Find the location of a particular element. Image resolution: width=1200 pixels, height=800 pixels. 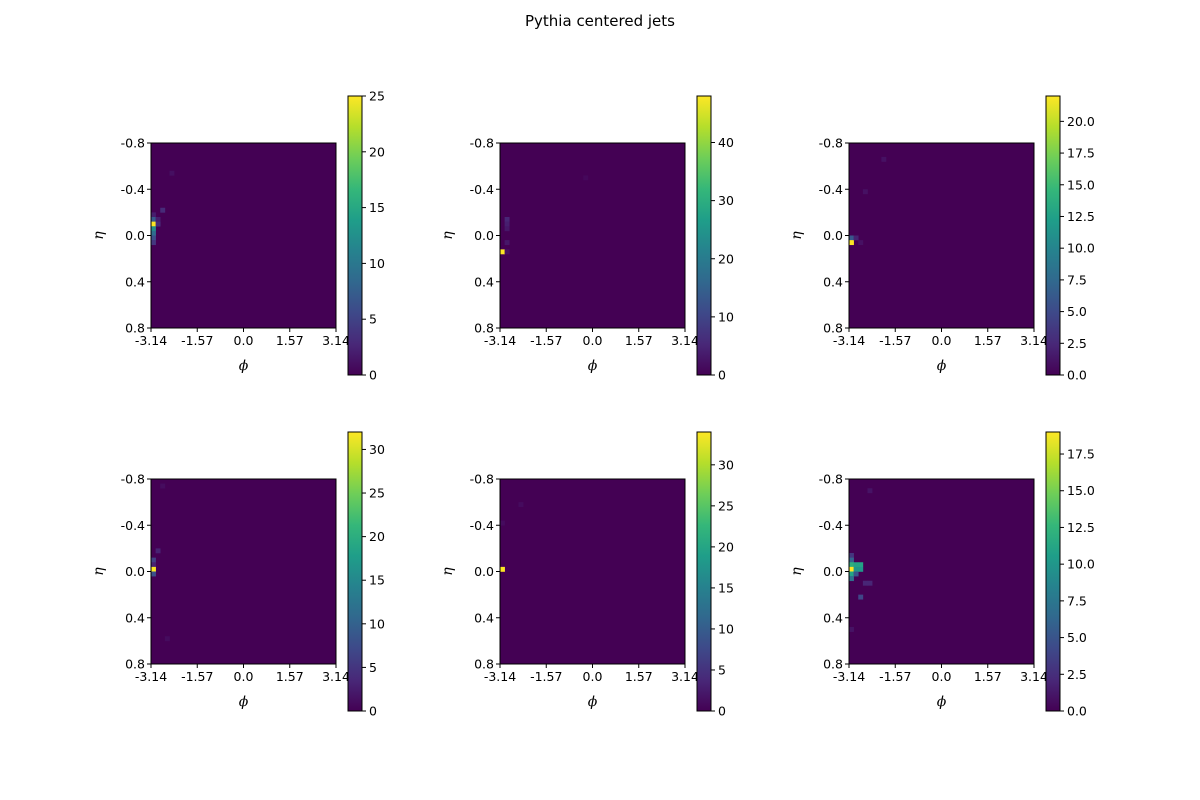

colorbar-tick-label: 0.0 is located at coordinates (1077, 711).